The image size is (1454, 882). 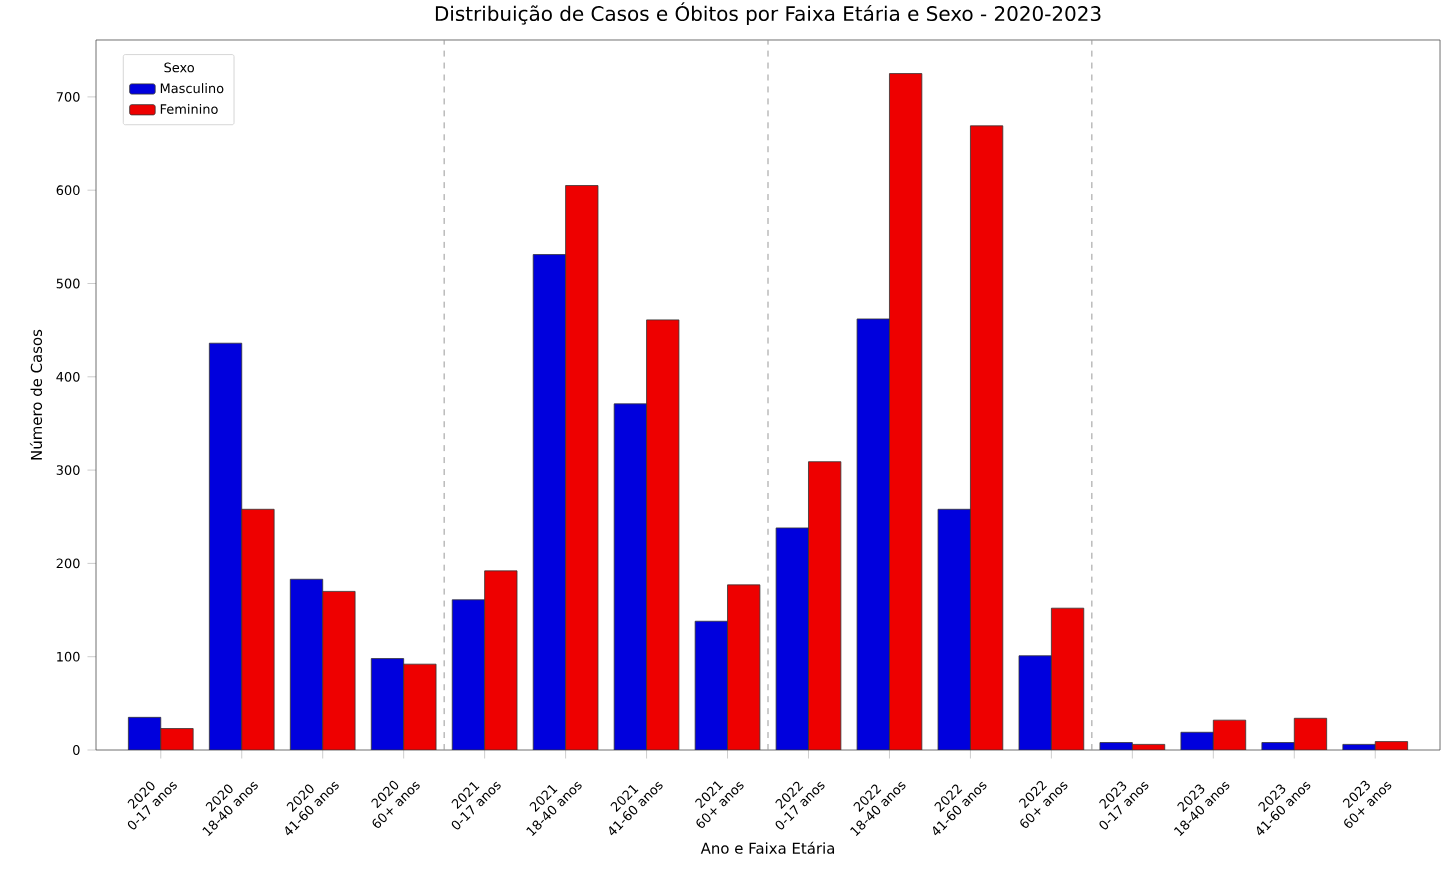 I want to click on chart-title: Distribuição de Casos e Óbitos por Faixa Etária e Sexo - 2020-2023, so click(x=768, y=13).